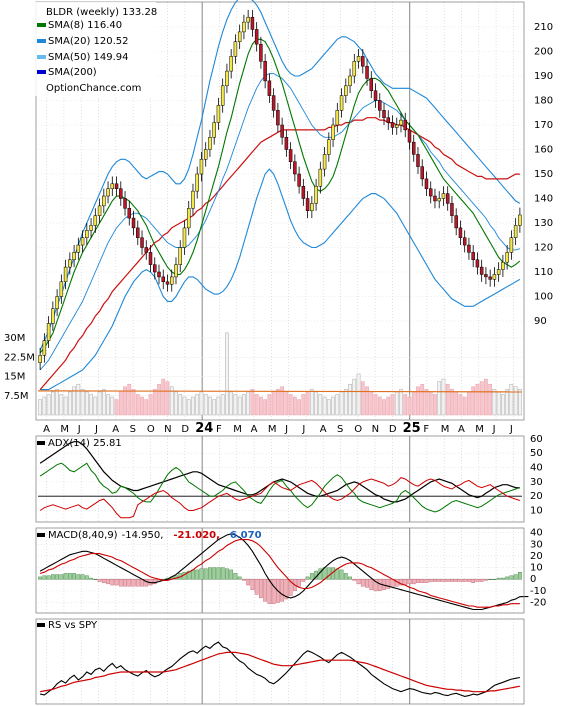  What do you see at coordinates (280, 672) in the screenshot?
I see `rs-series-line` at bounding box center [280, 672].